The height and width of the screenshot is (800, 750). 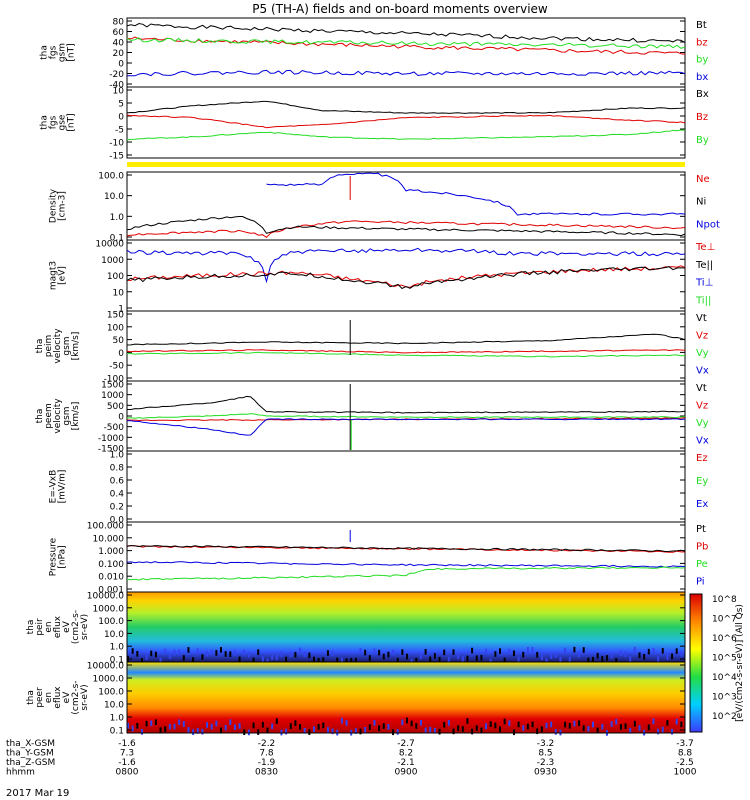 What do you see at coordinates (117, 661) in the screenshot?
I see `y-tick-label: 0.1` at bounding box center [117, 661].